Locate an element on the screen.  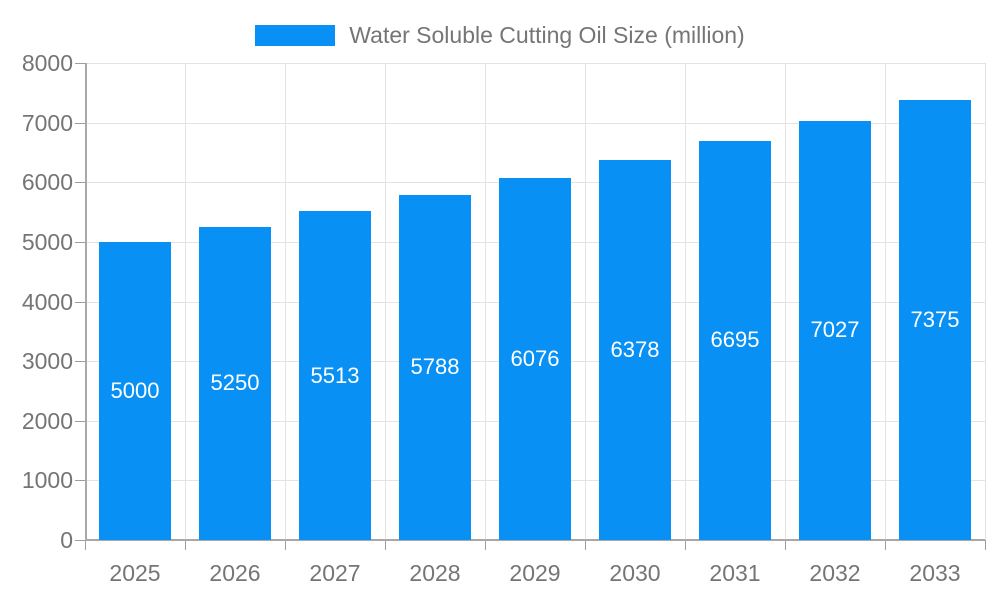
y-tick-label: 3000 is located at coordinates (47, 361).